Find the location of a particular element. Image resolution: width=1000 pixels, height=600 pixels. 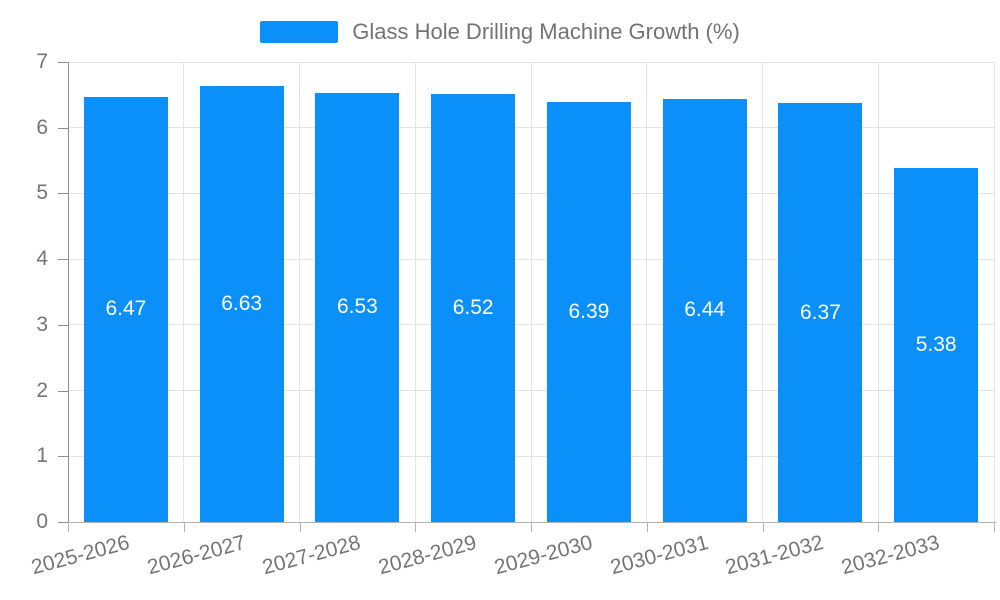

bar-2026-2027 is located at coordinates (241, 304).